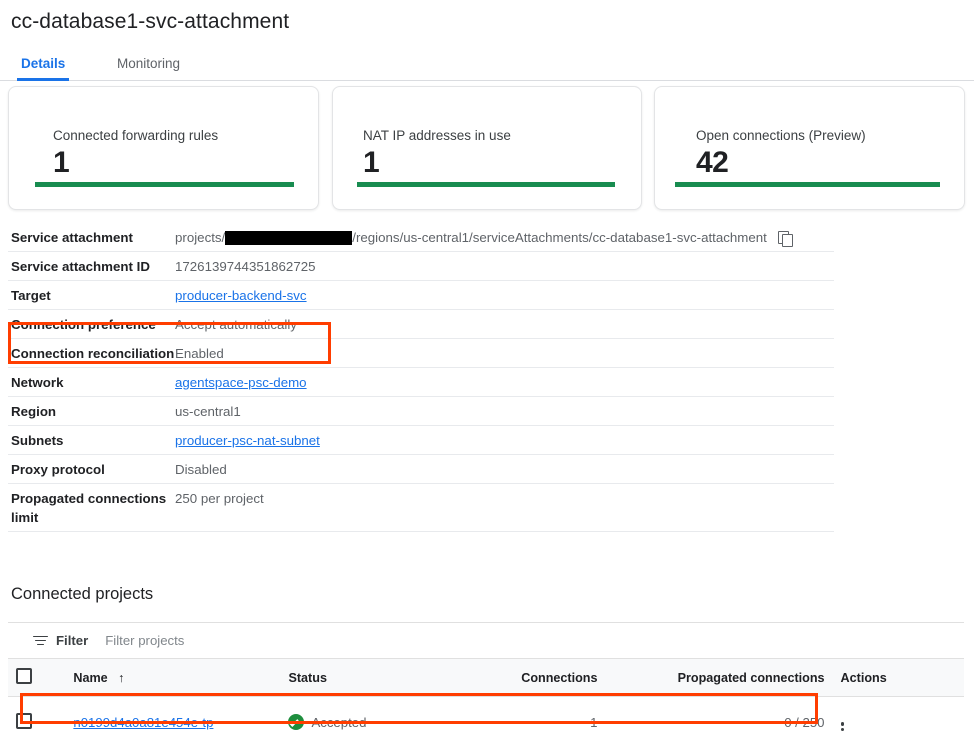  Describe the element at coordinates (898, 677) in the screenshot. I see `column-header-actions: Actions` at that location.